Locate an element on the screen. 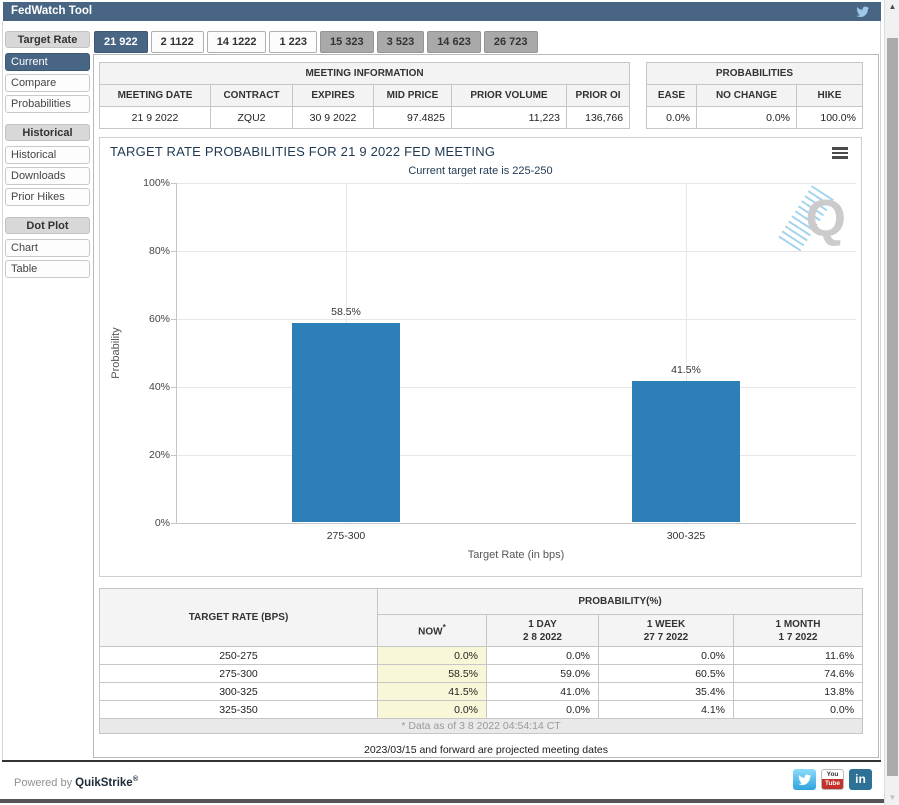 This screenshot has height=805, width=899. table-row: 275-300 58.5% 59.0% 60.5% 74.6% is located at coordinates (481, 673).